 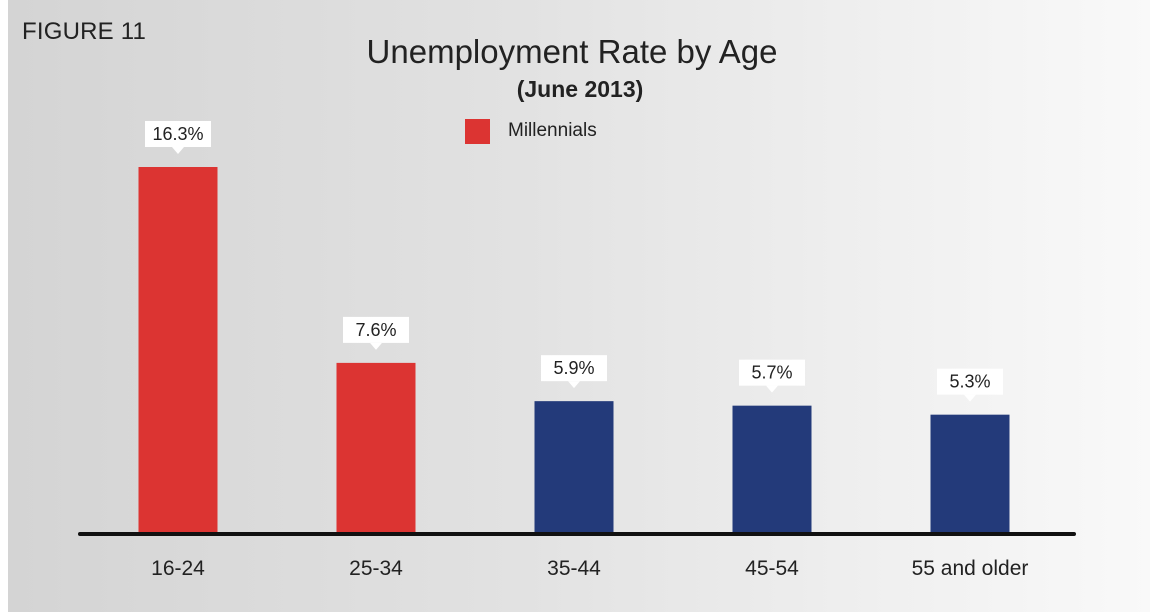 I want to click on value-callout: 7.6%, so click(x=376, y=333).